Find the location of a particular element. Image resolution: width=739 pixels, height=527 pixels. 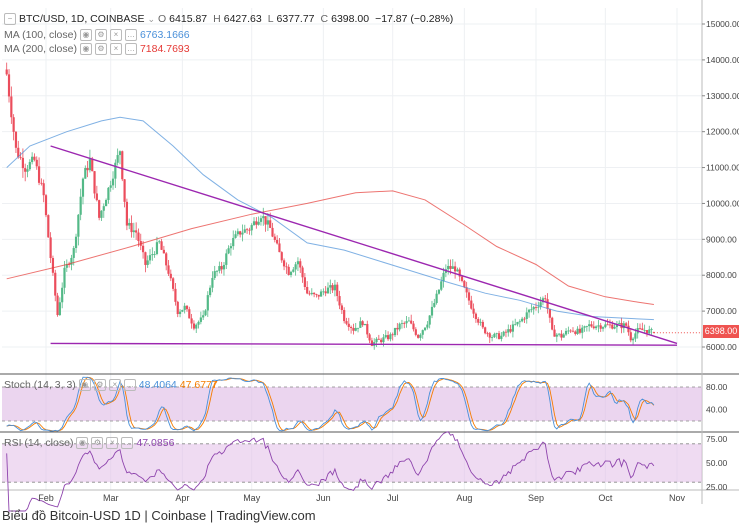

price-tick-label: 7000.00 is located at coordinates (721, 311).